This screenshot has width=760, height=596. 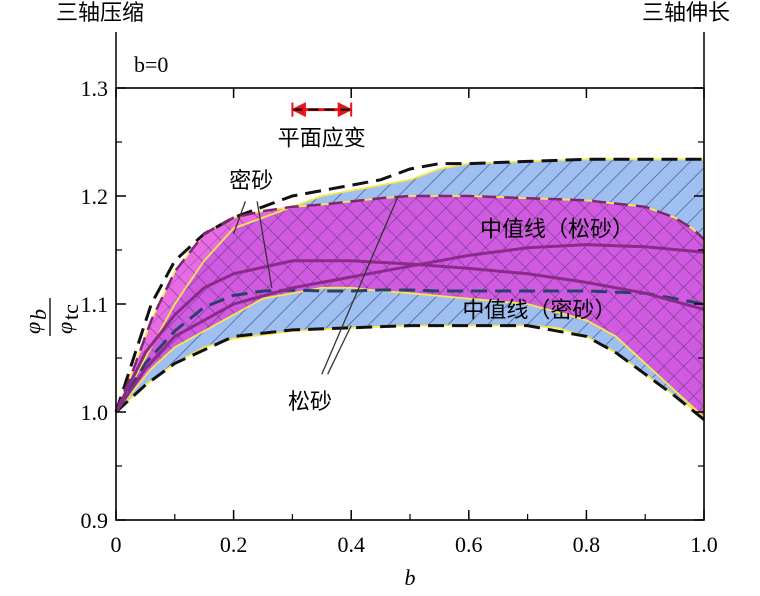 I want to click on top-right-label: 三轴伸长, so click(x=686, y=13).